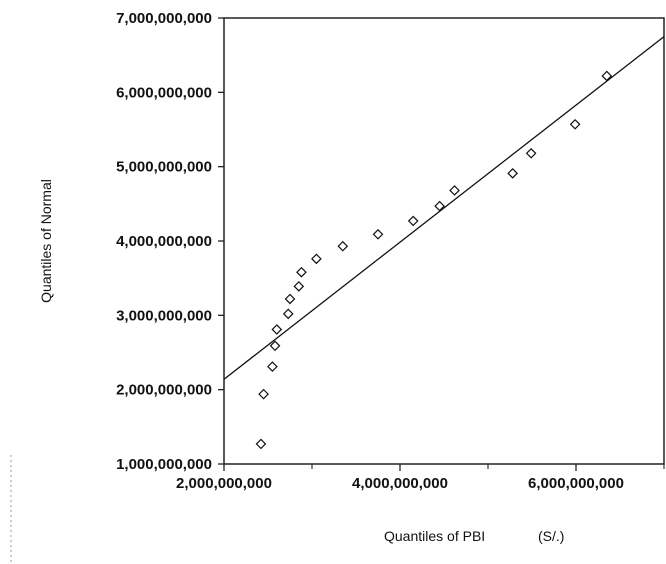  I want to click on x-axis-label: Quantiles of PBI, so click(434, 536).